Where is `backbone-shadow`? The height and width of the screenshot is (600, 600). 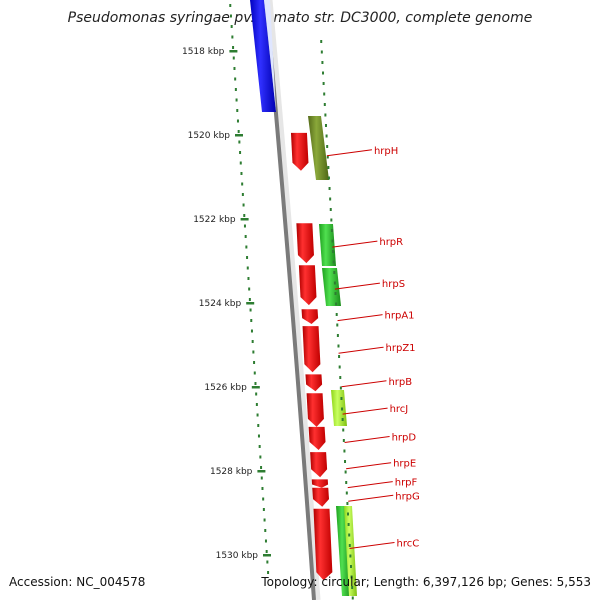
backbone-shadow is located at coordinates (293, 300).